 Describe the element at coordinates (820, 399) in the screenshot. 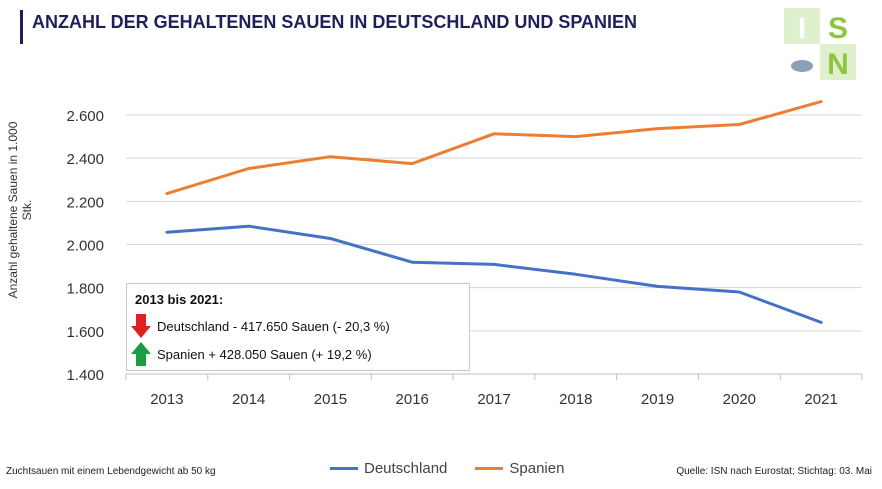

I see `x-tick-label: 2021` at that location.